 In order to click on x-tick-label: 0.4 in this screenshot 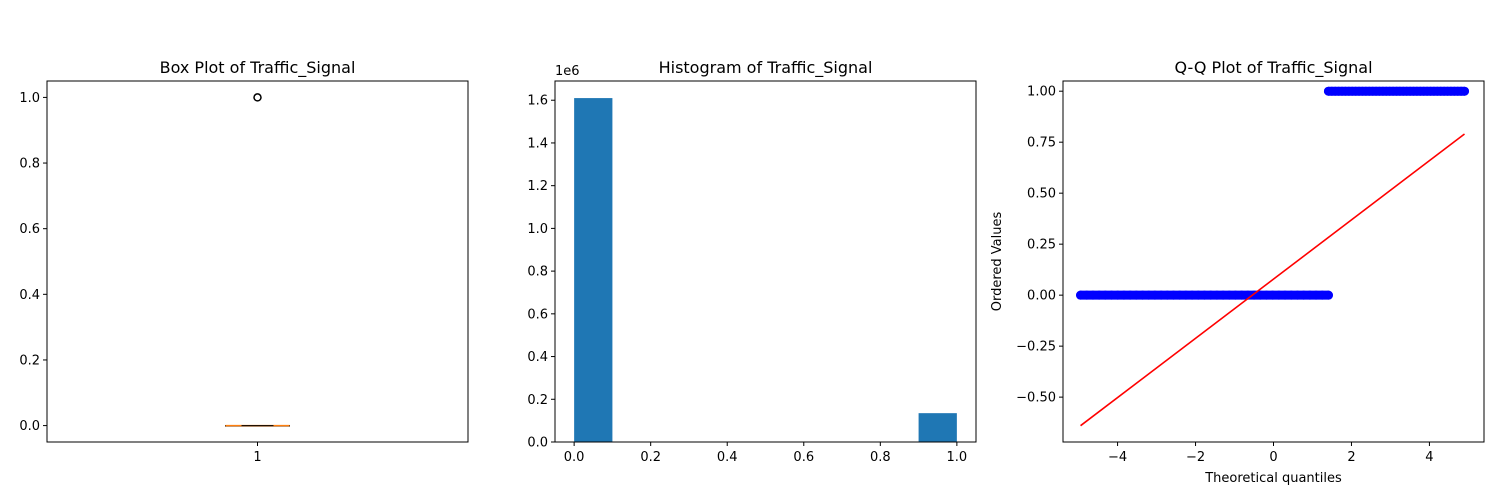, I will do `click(727, 457)`.